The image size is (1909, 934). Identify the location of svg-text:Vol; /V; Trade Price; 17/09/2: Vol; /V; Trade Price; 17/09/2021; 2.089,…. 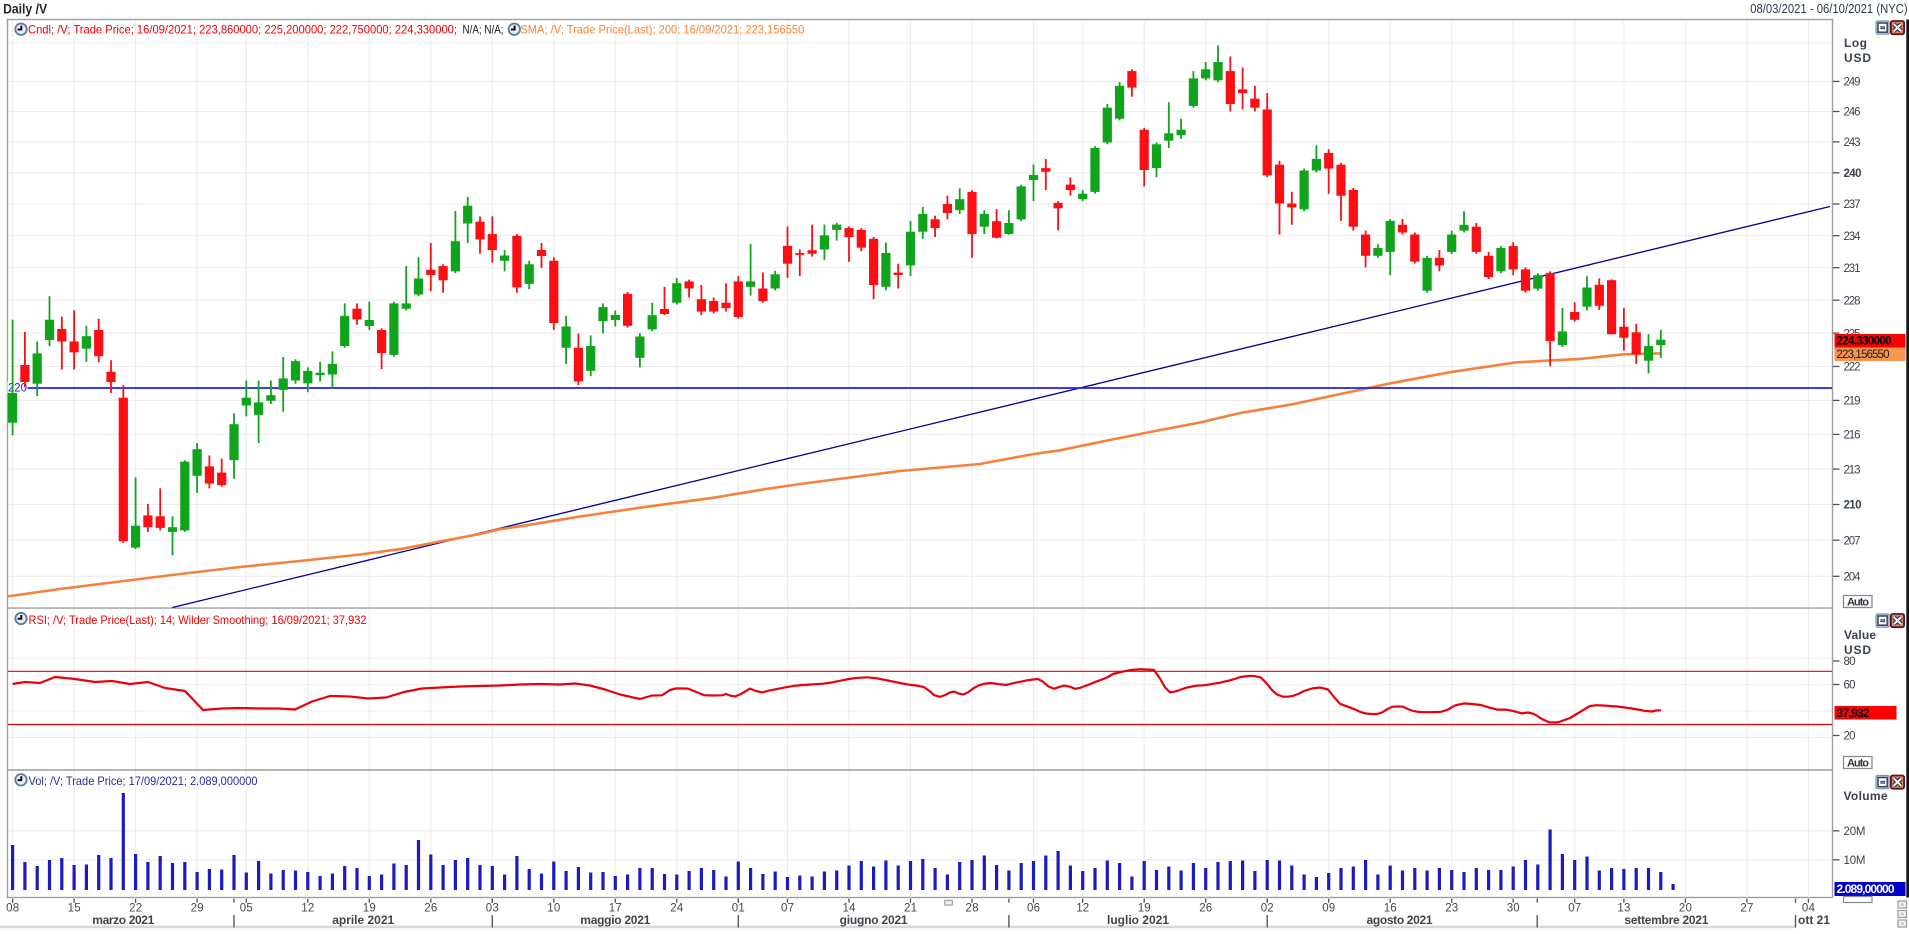
(143, 781).